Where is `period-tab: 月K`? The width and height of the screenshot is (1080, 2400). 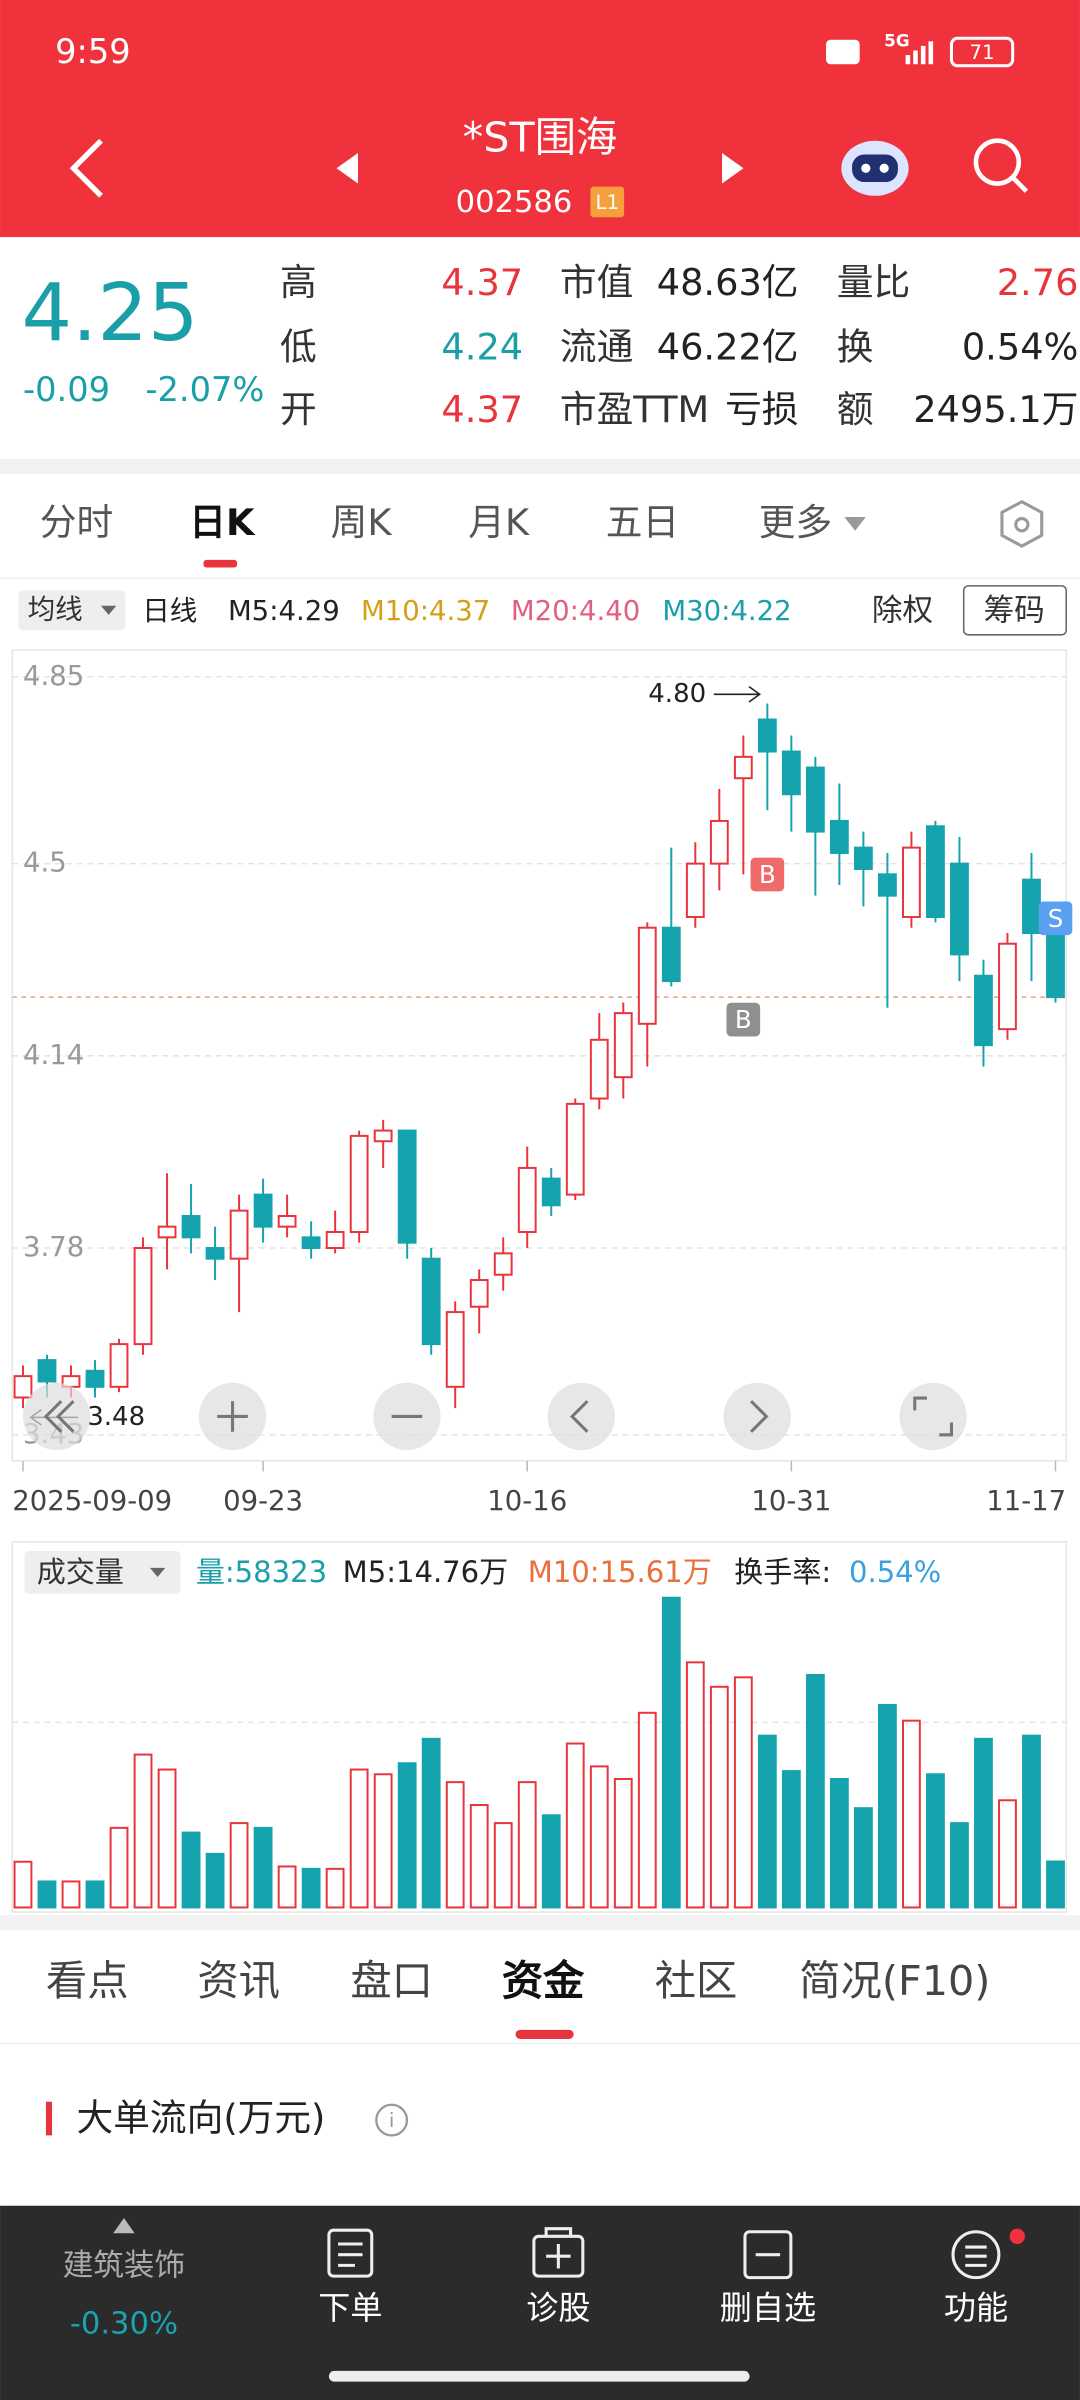 period-tab: 月K is located at coordinates (499, 522).